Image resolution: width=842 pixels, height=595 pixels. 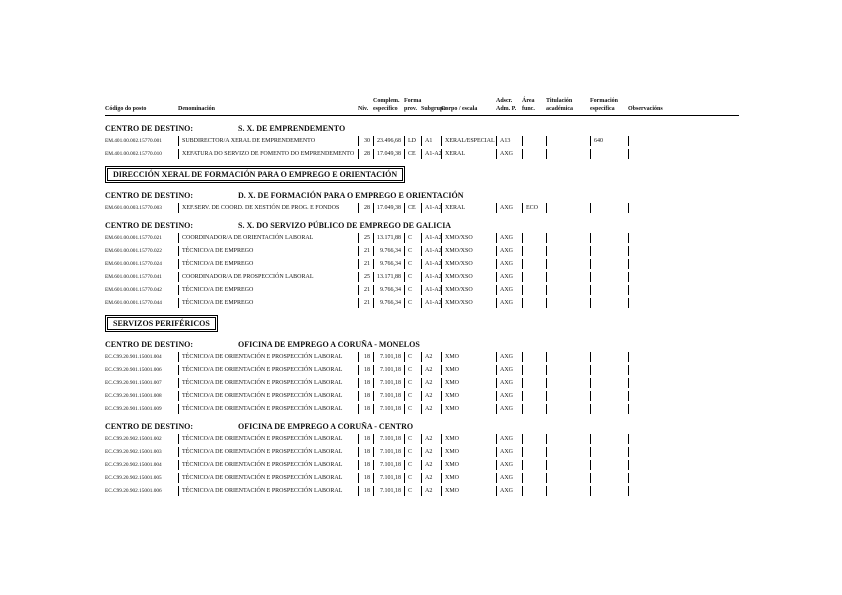 What do you see at coordinates (534, 105) in the screenshot?
I see `column-header-area-funcional: Área func.` at bounding box center [534, 105].